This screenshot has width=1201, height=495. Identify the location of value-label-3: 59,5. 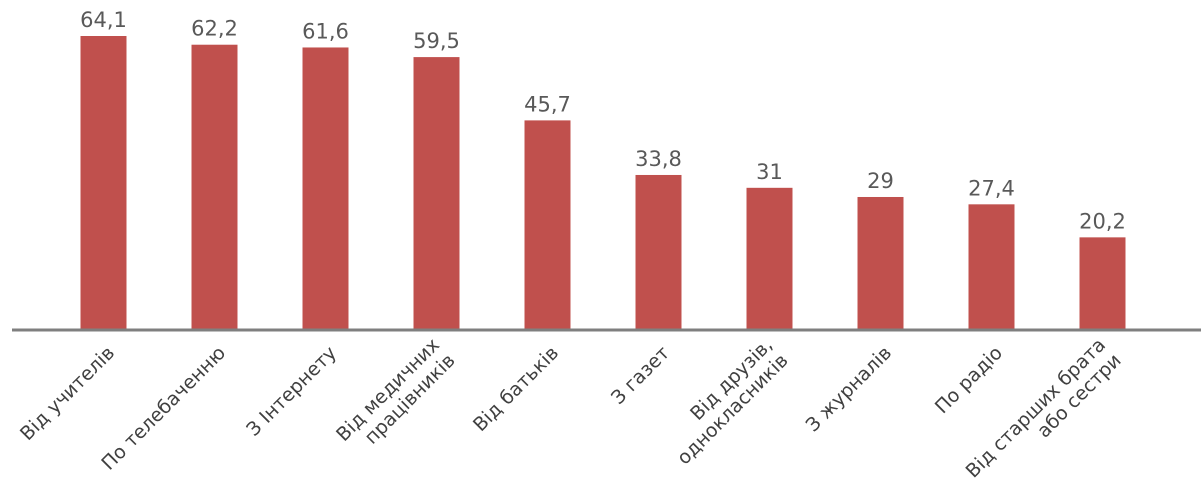
(436, 41).